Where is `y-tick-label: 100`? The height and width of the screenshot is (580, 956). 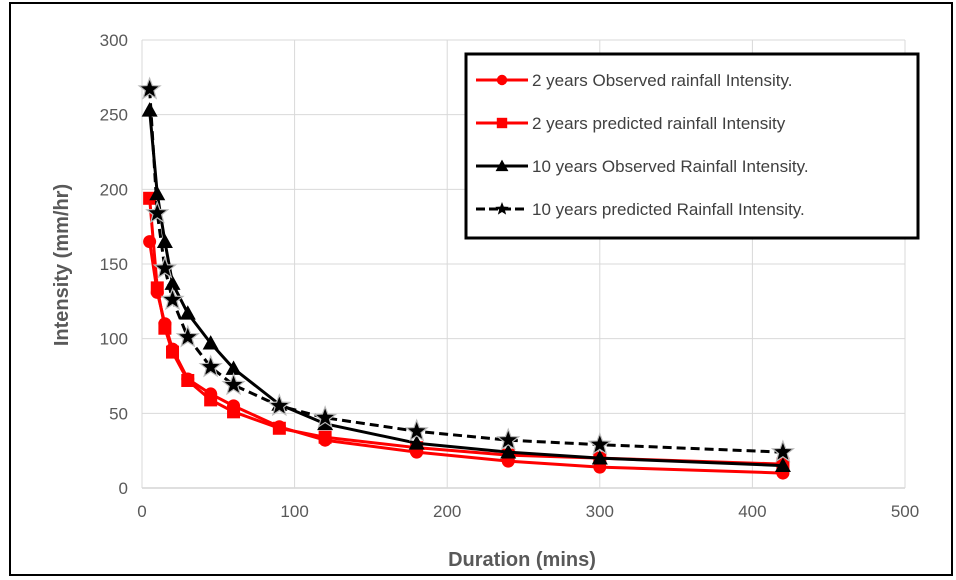 y-tick-label: 100 is located at coordinates (114, 339).